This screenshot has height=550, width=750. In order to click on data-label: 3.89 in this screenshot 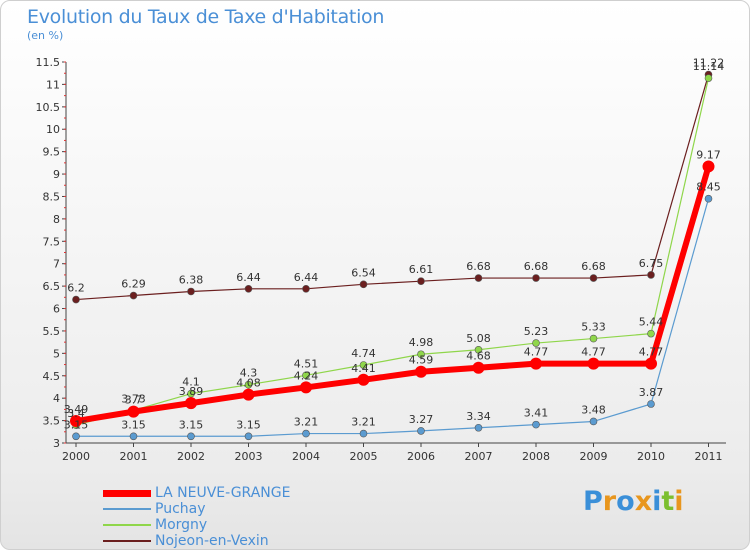, I will do `click(191, 391)`.